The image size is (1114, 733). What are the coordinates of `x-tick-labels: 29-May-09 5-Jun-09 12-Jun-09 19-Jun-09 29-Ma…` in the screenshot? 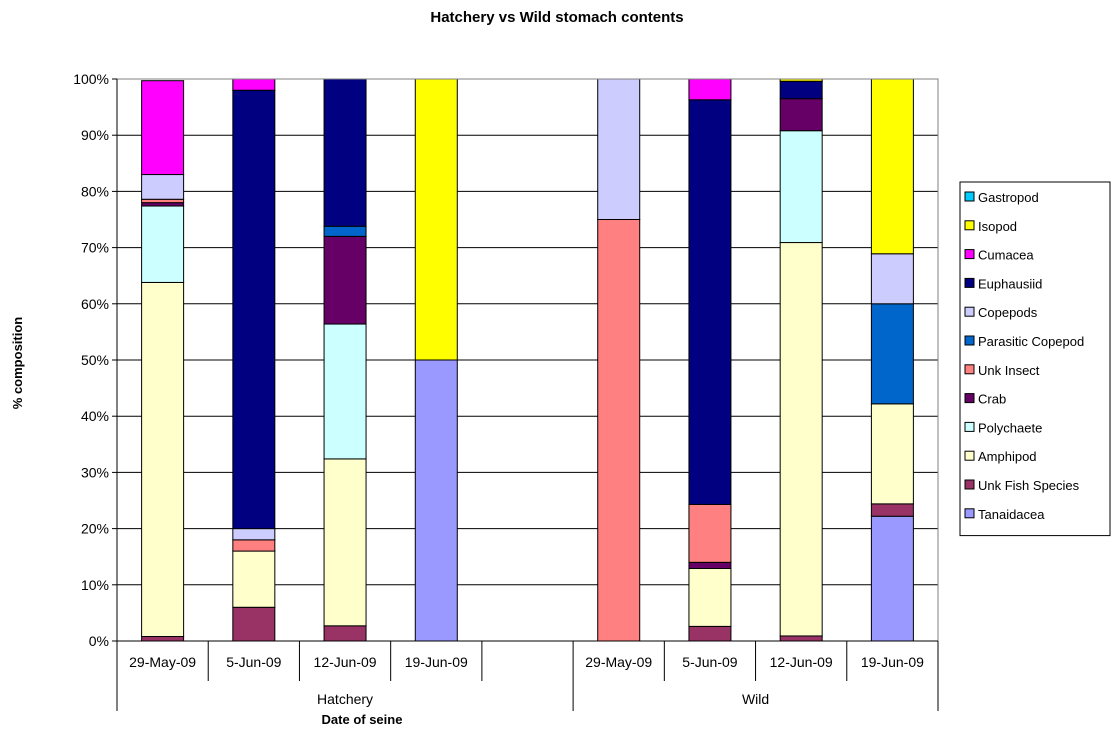 It's located at (526, 662).